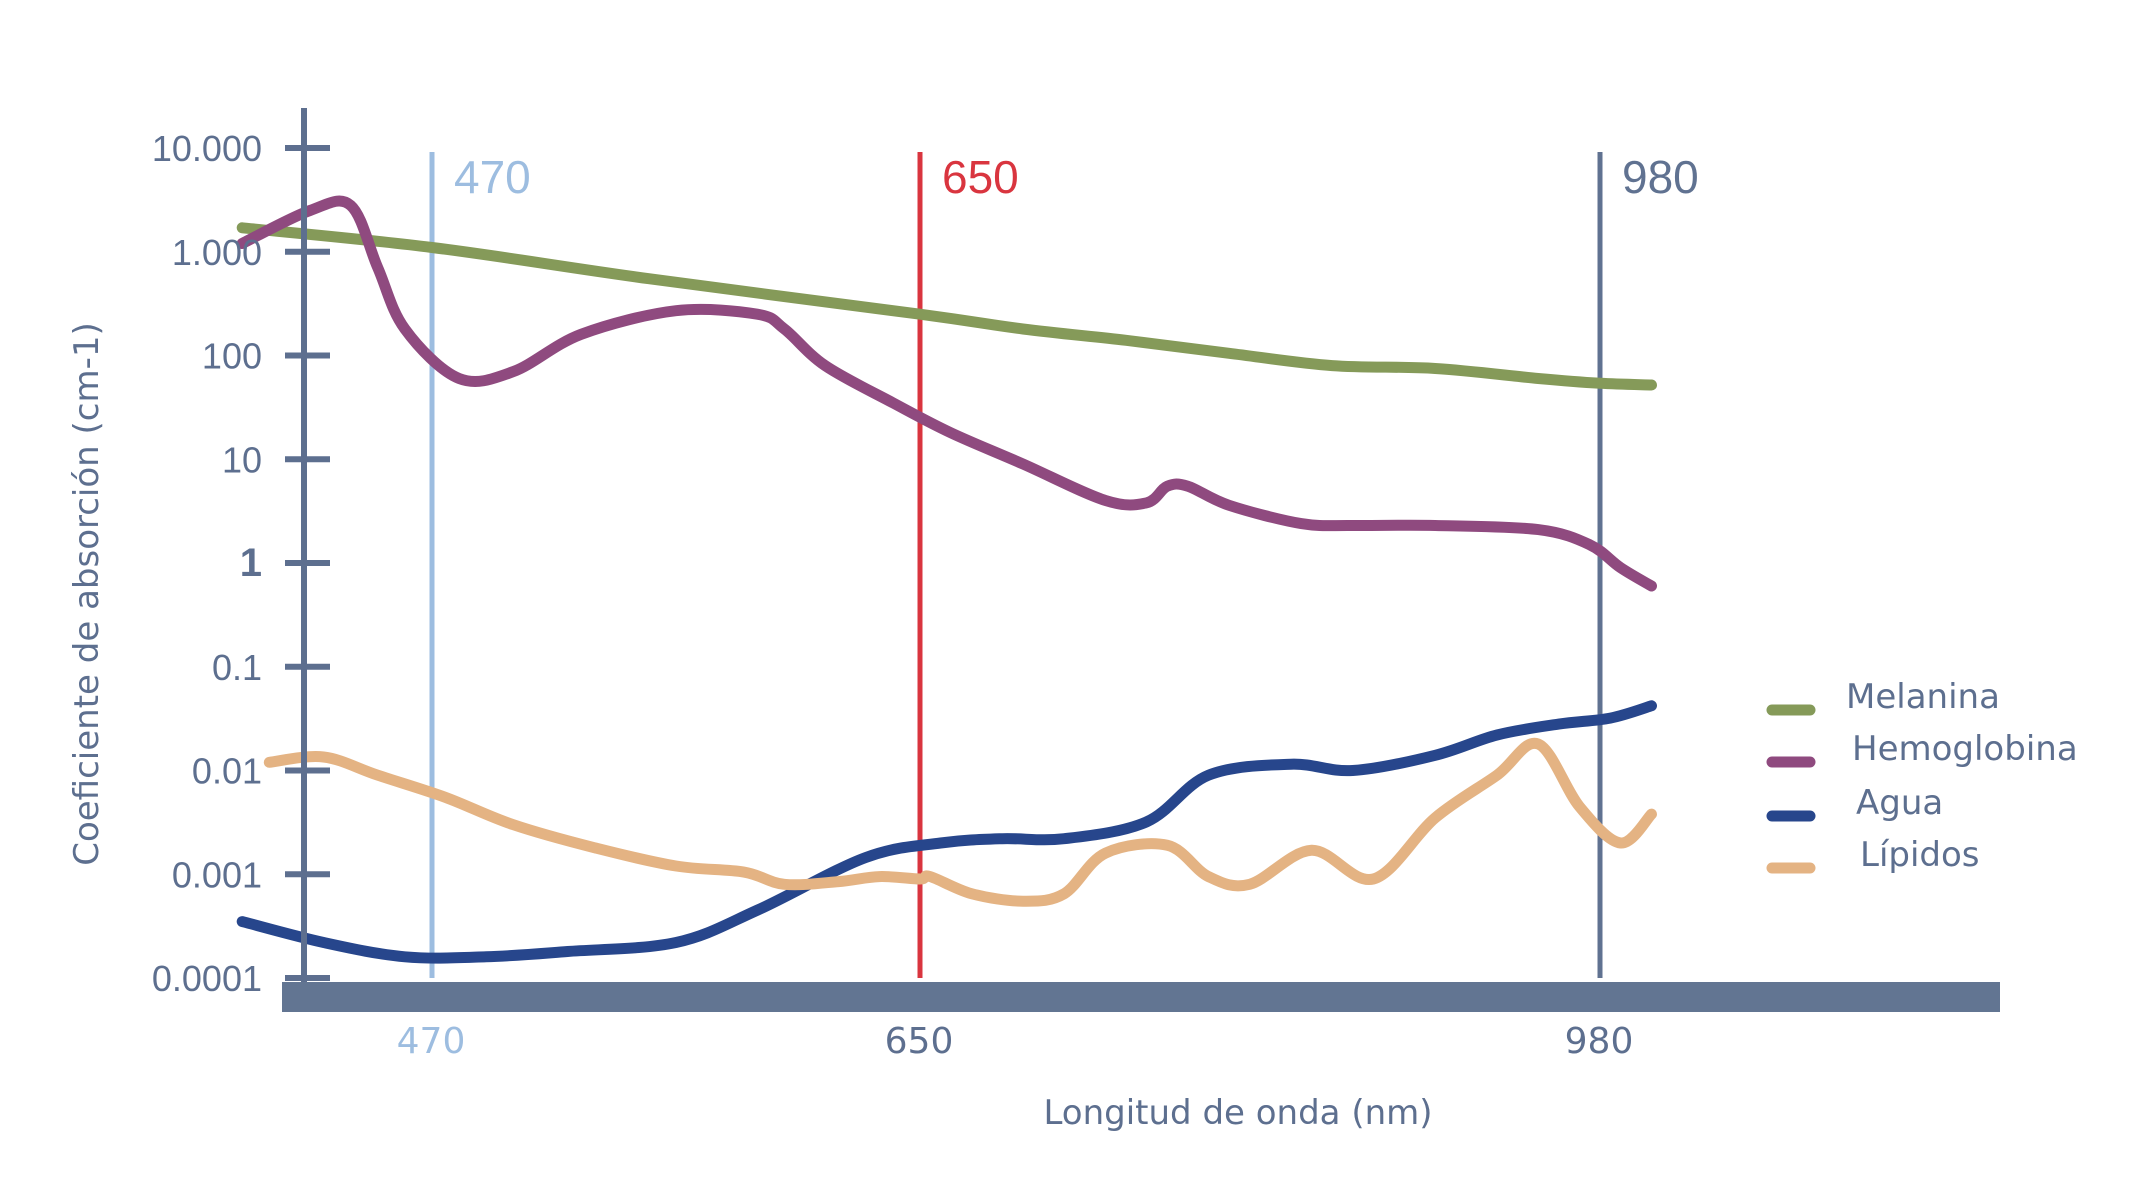  What do you see at coordinates (227, 771) in the screenshot?
I see `y-tick-label: 0.01` at bounding box center [227, 771].